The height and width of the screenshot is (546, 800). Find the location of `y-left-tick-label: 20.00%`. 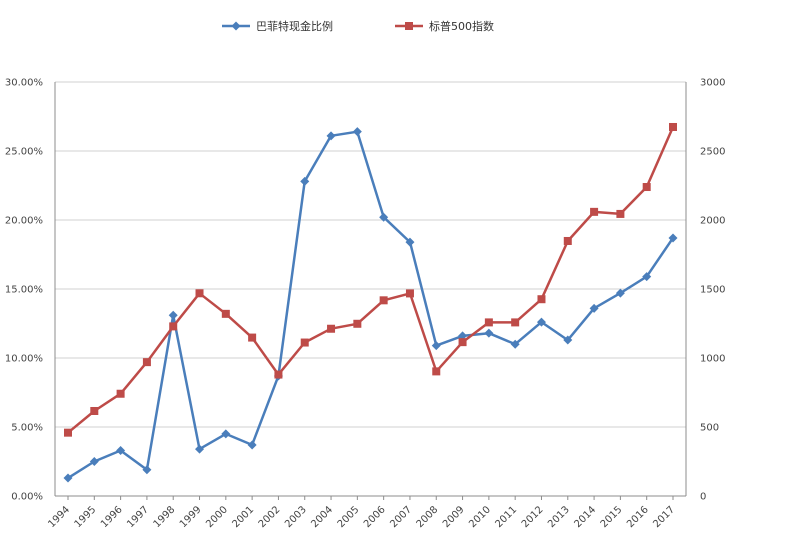

y-left-tick-label: 20.00% is located at coordinates (24, 221).